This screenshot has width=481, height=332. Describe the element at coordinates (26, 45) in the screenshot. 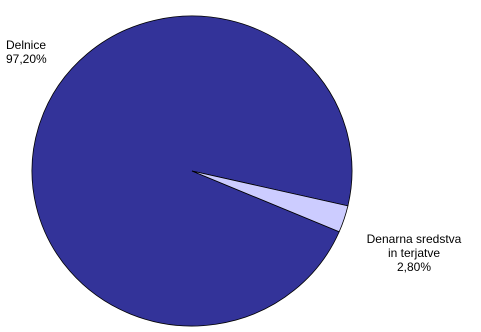

I see `slice-label-delnice-name: Delnice` at that location.